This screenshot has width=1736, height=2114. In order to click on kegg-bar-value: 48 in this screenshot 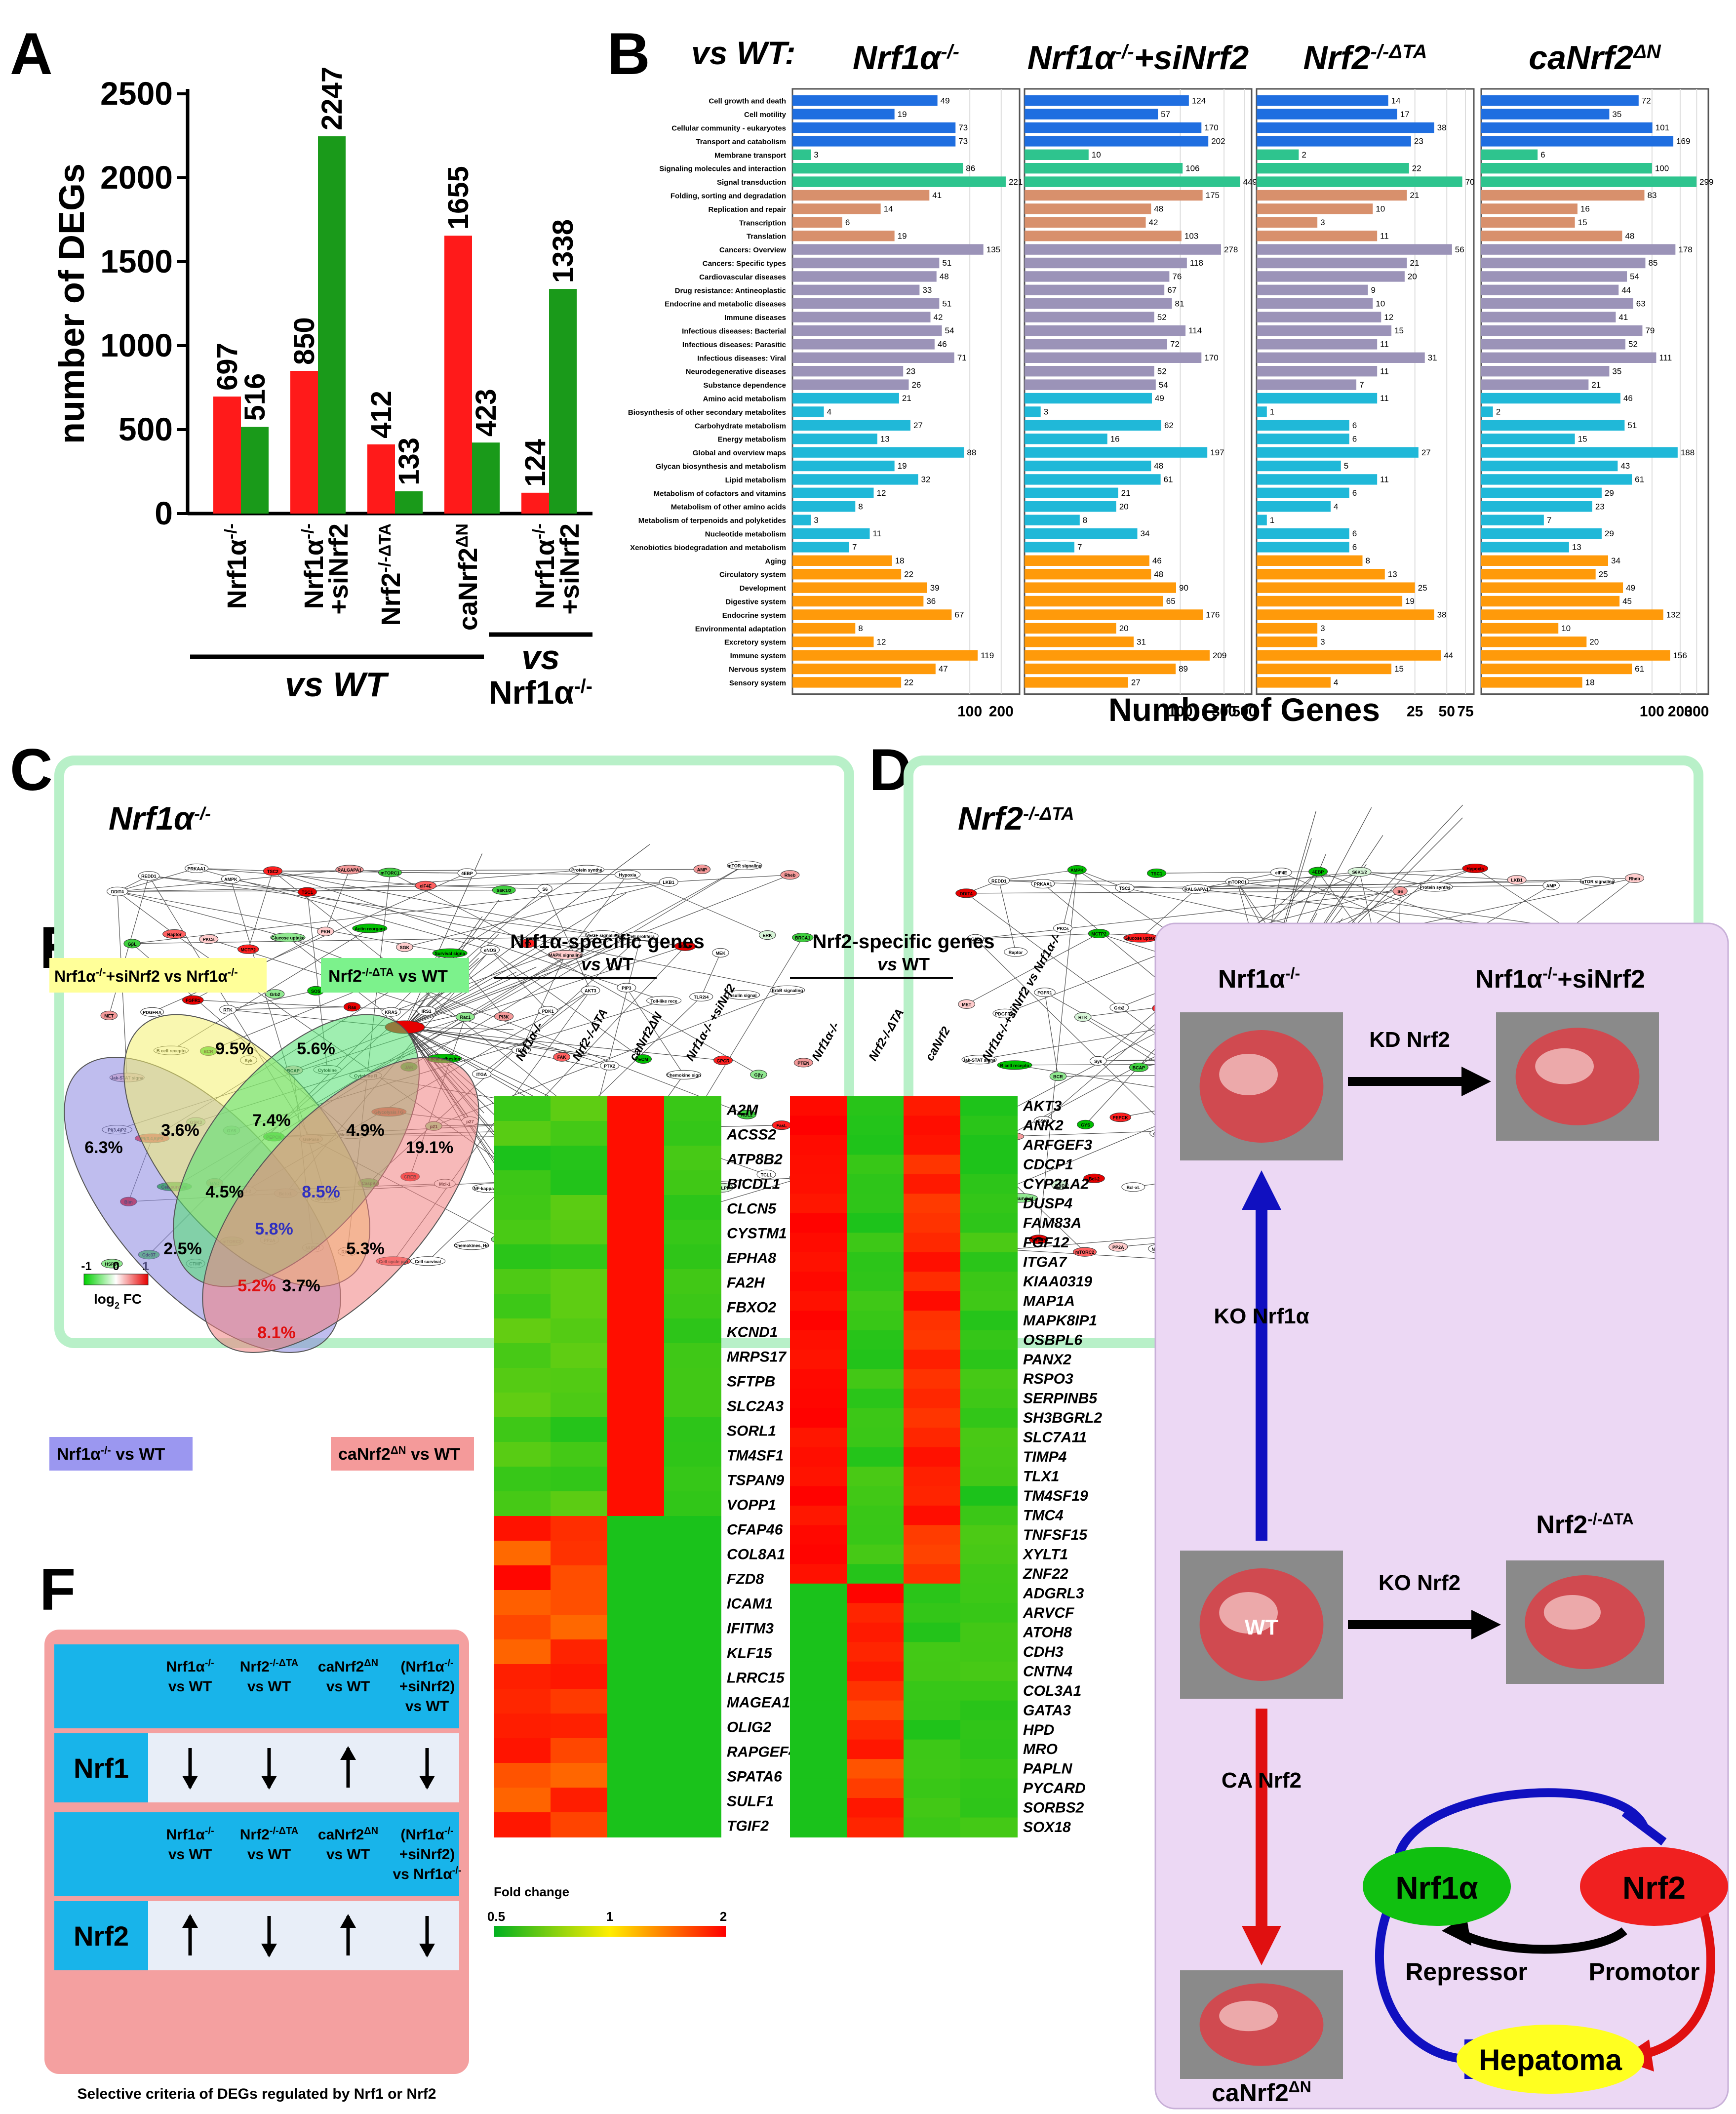, I will do `click(1159, 209)`.